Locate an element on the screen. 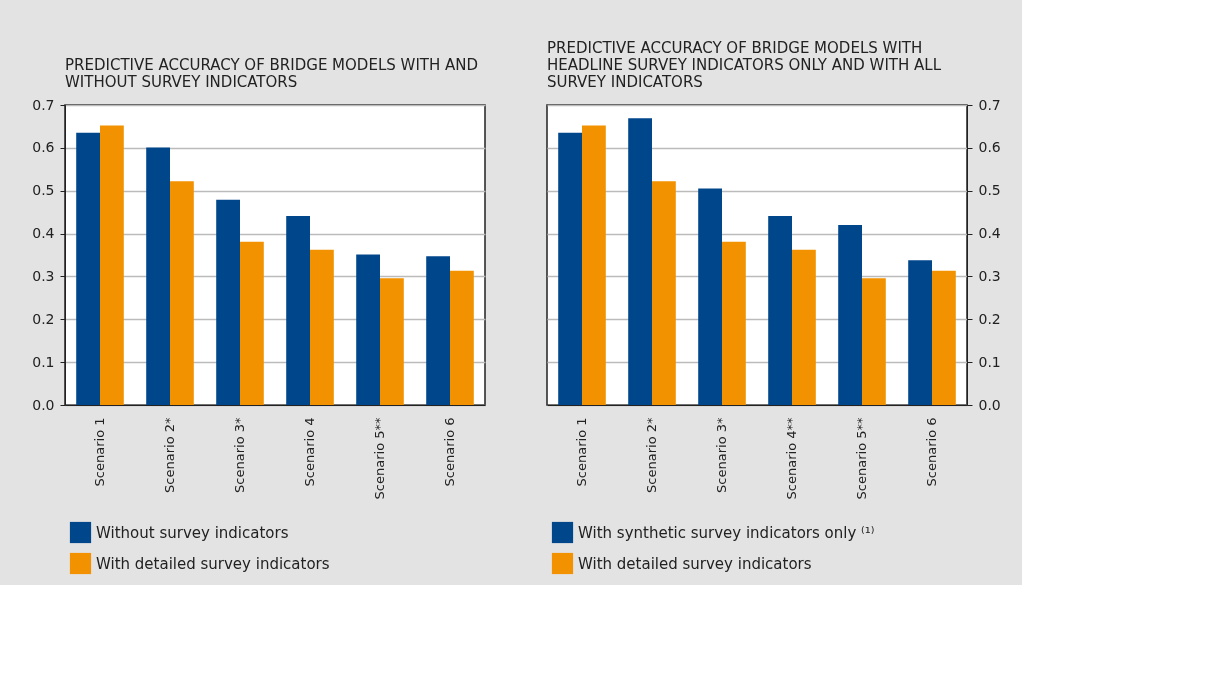  y2-tick-label: 0.6 is located at coordinates (989, 147).